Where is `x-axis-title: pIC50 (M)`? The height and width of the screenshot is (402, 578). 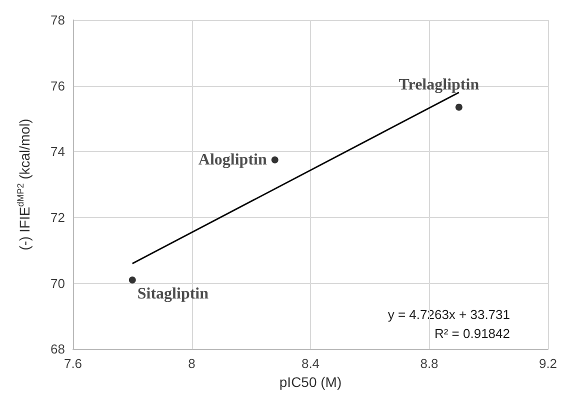
x-axis-title: pIC50 (M) is located at coordinates (310, 382).